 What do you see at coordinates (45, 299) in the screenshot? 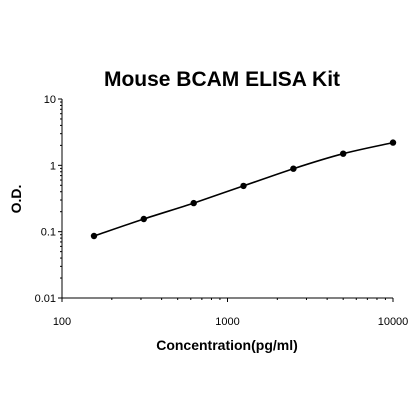
I see `y-tick-label: 0.01` at bounding box center [45, 299].